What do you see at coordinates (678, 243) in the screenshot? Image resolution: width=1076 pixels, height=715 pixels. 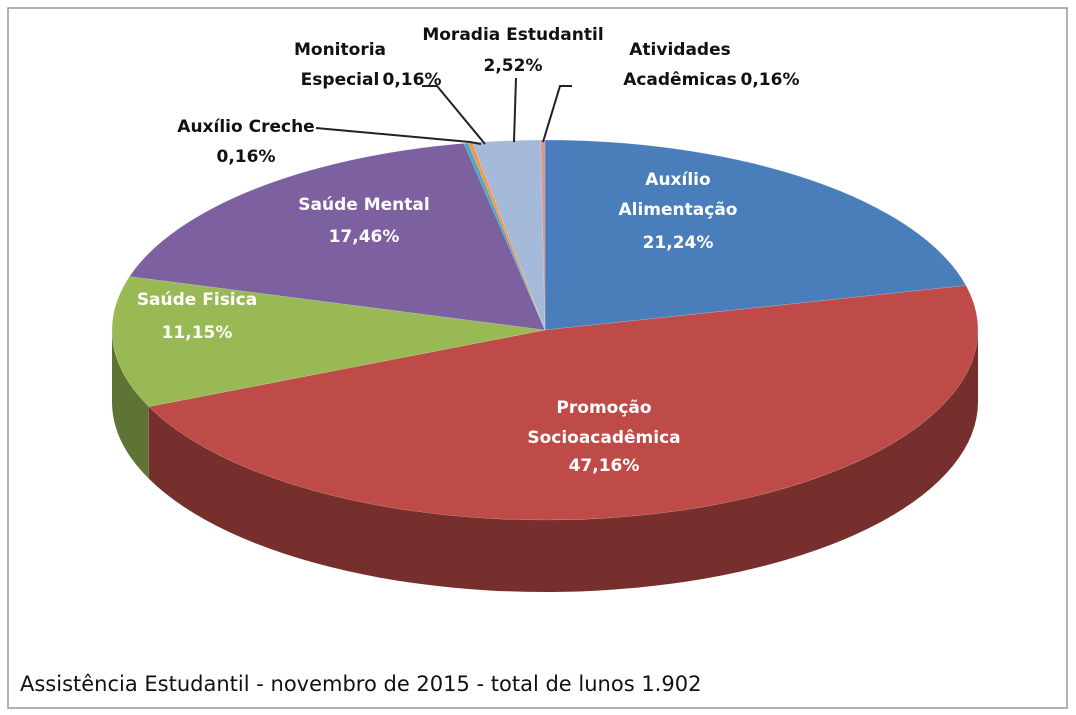 I see `slice-value-label: 21,24%` at bounding box center [678, 243].